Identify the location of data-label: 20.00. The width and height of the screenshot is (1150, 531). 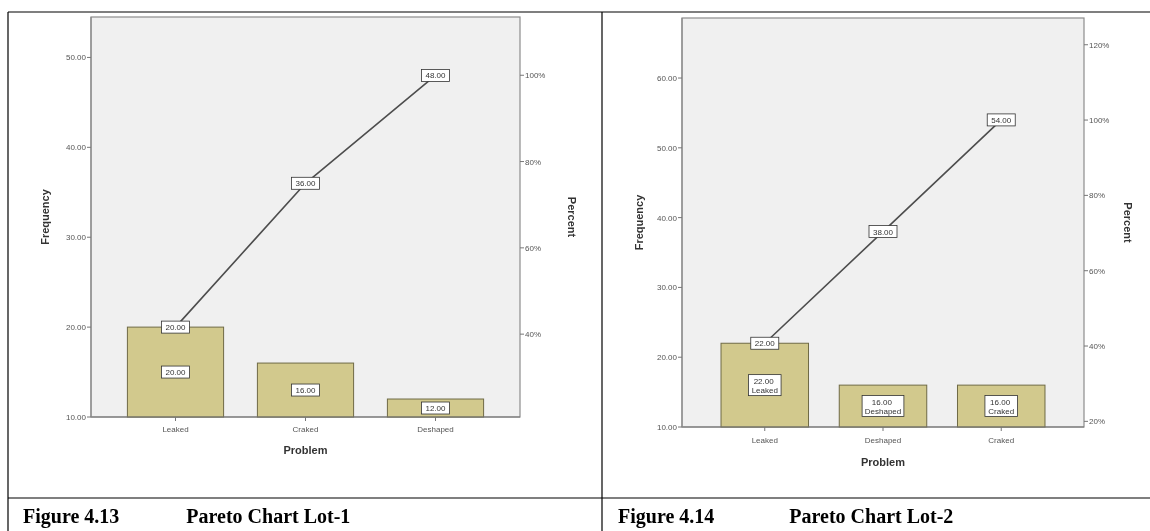
(176, 373).